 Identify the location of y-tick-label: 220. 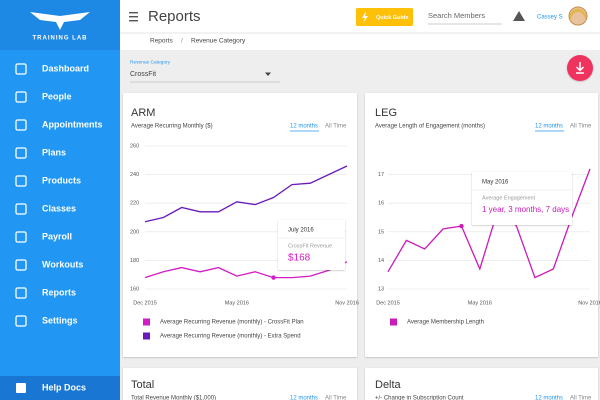
(134, 204).